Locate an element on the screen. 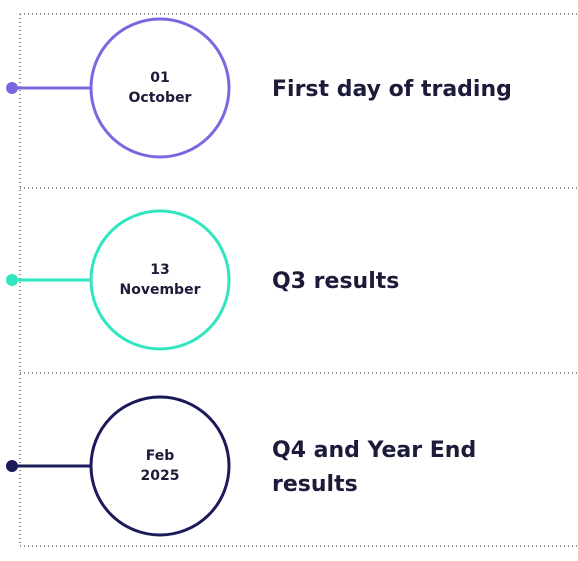  event-title: Q4 and Year End is located at coordinates (374, 450).